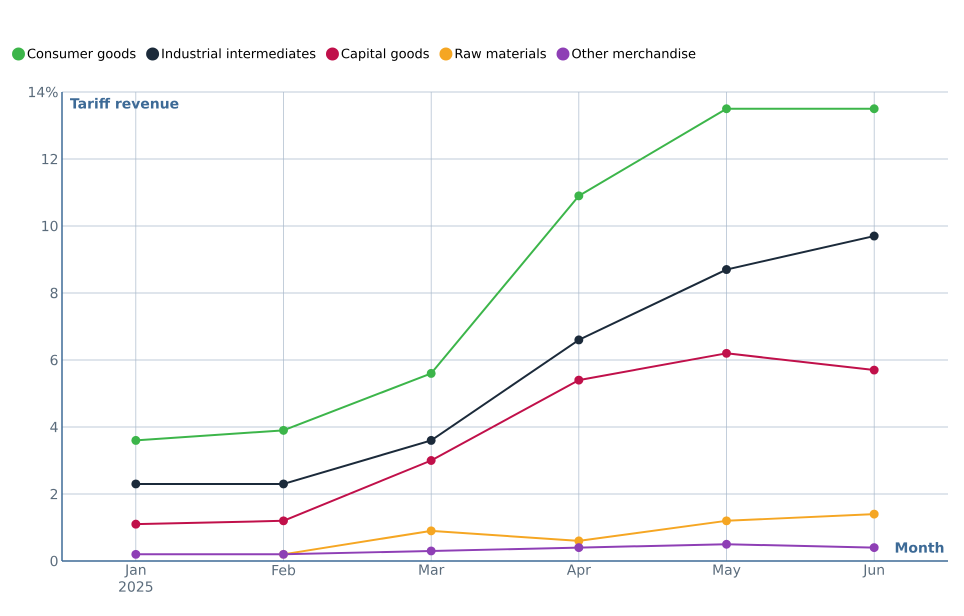 The width and height of the screenshot is (964, 616). Describe the element at coordinates (50, 226) in the screenshot. I see `y-tick-label: 10` at that location.